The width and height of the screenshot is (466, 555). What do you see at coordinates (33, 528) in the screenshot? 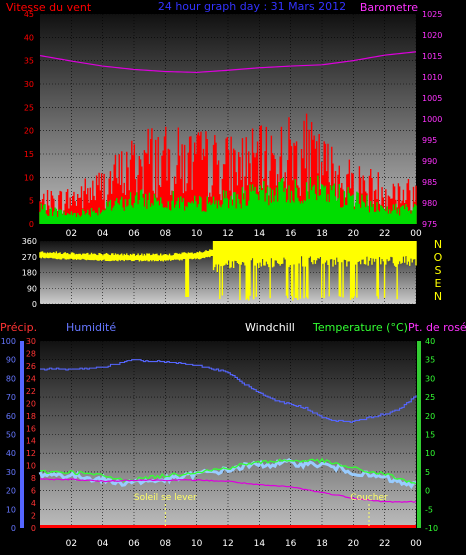
I see `precip-tick-label: 0` at bounding box center [33, 528].